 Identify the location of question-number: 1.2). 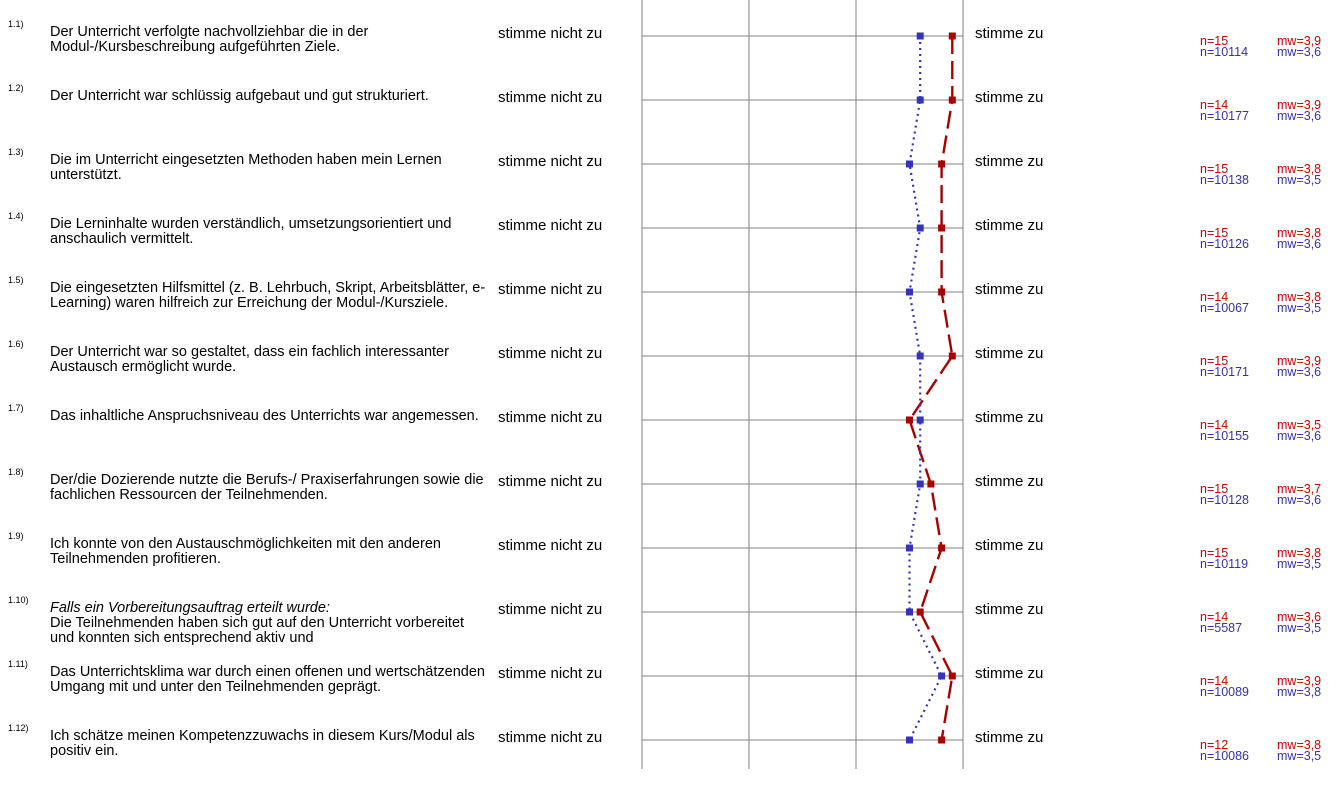
(16, 88).